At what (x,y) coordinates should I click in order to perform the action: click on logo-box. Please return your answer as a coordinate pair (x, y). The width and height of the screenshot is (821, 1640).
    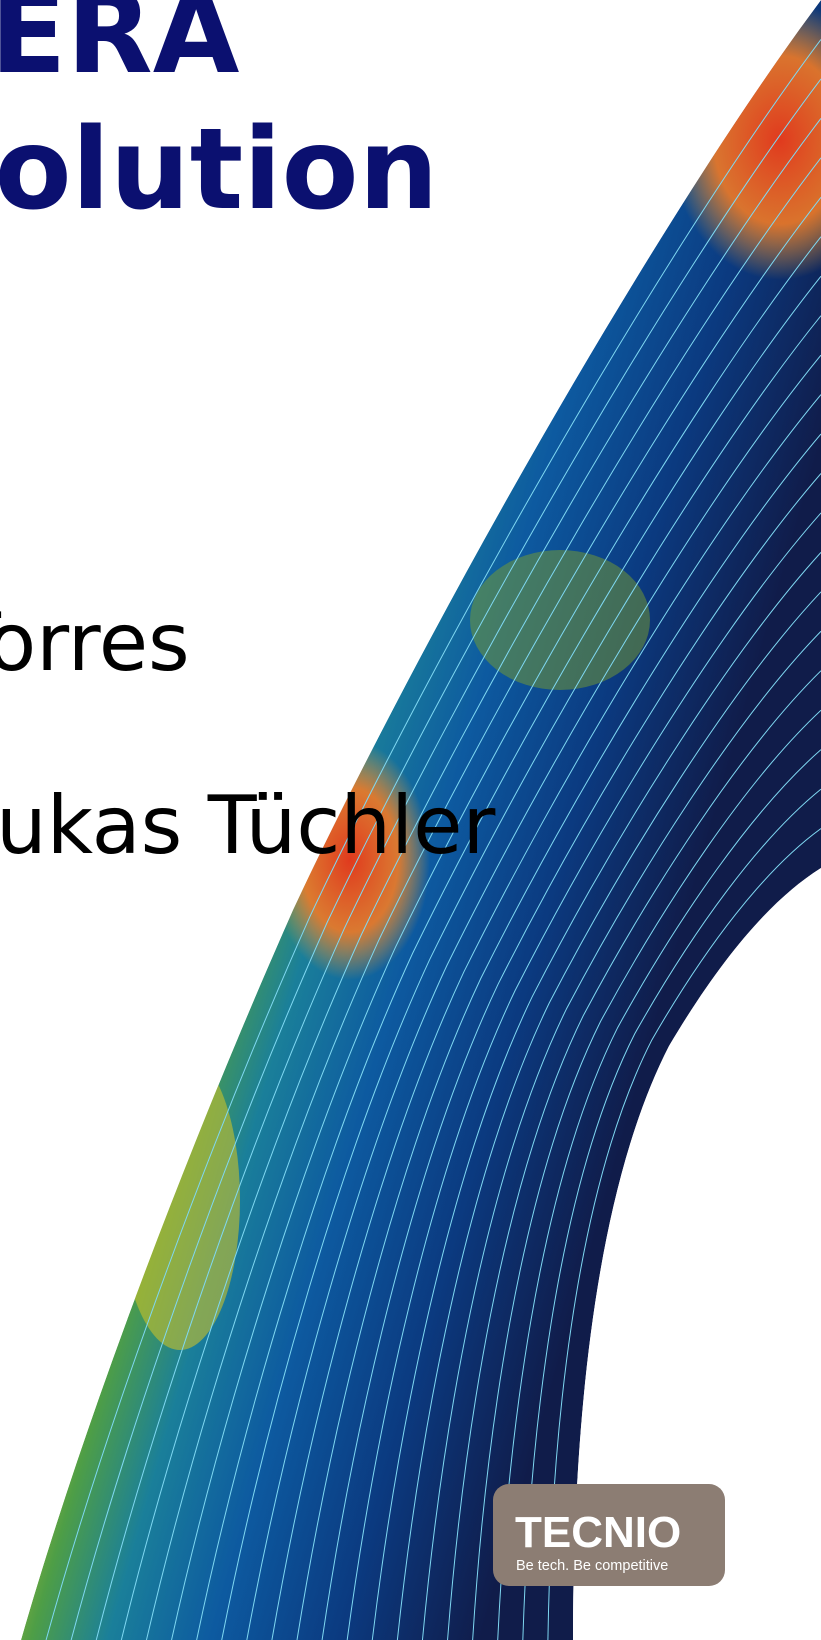
    Looking at the image, I should click on (609, 1535).